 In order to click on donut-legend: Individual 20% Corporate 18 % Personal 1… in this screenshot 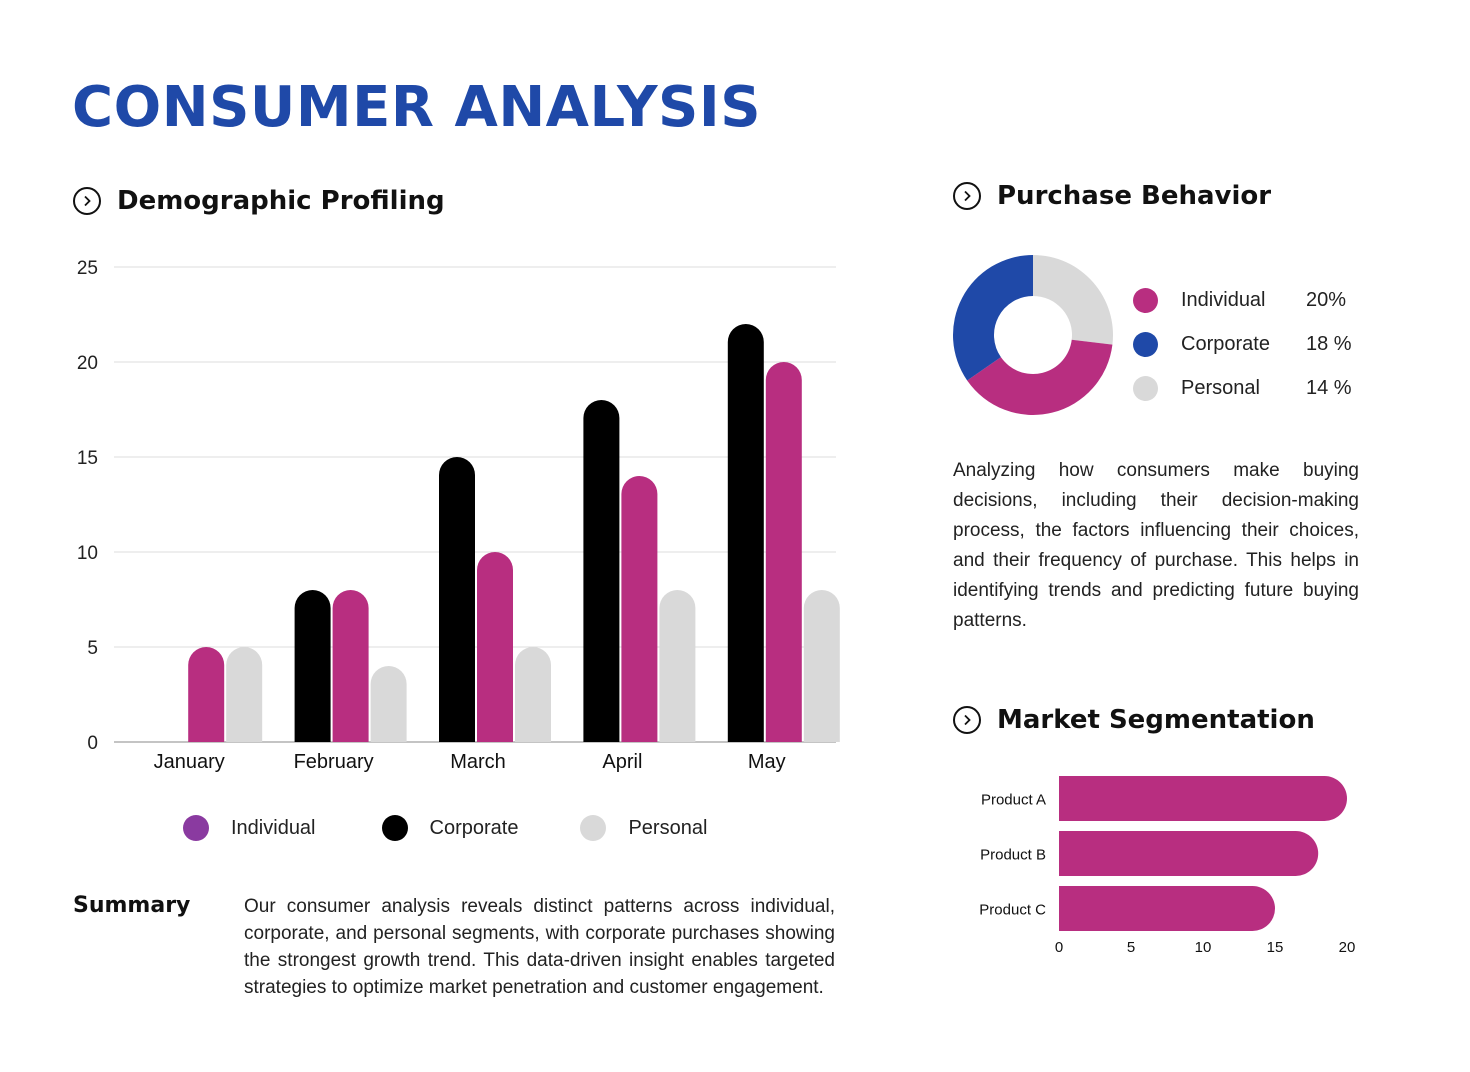, I will do `click(1242, 344)`.